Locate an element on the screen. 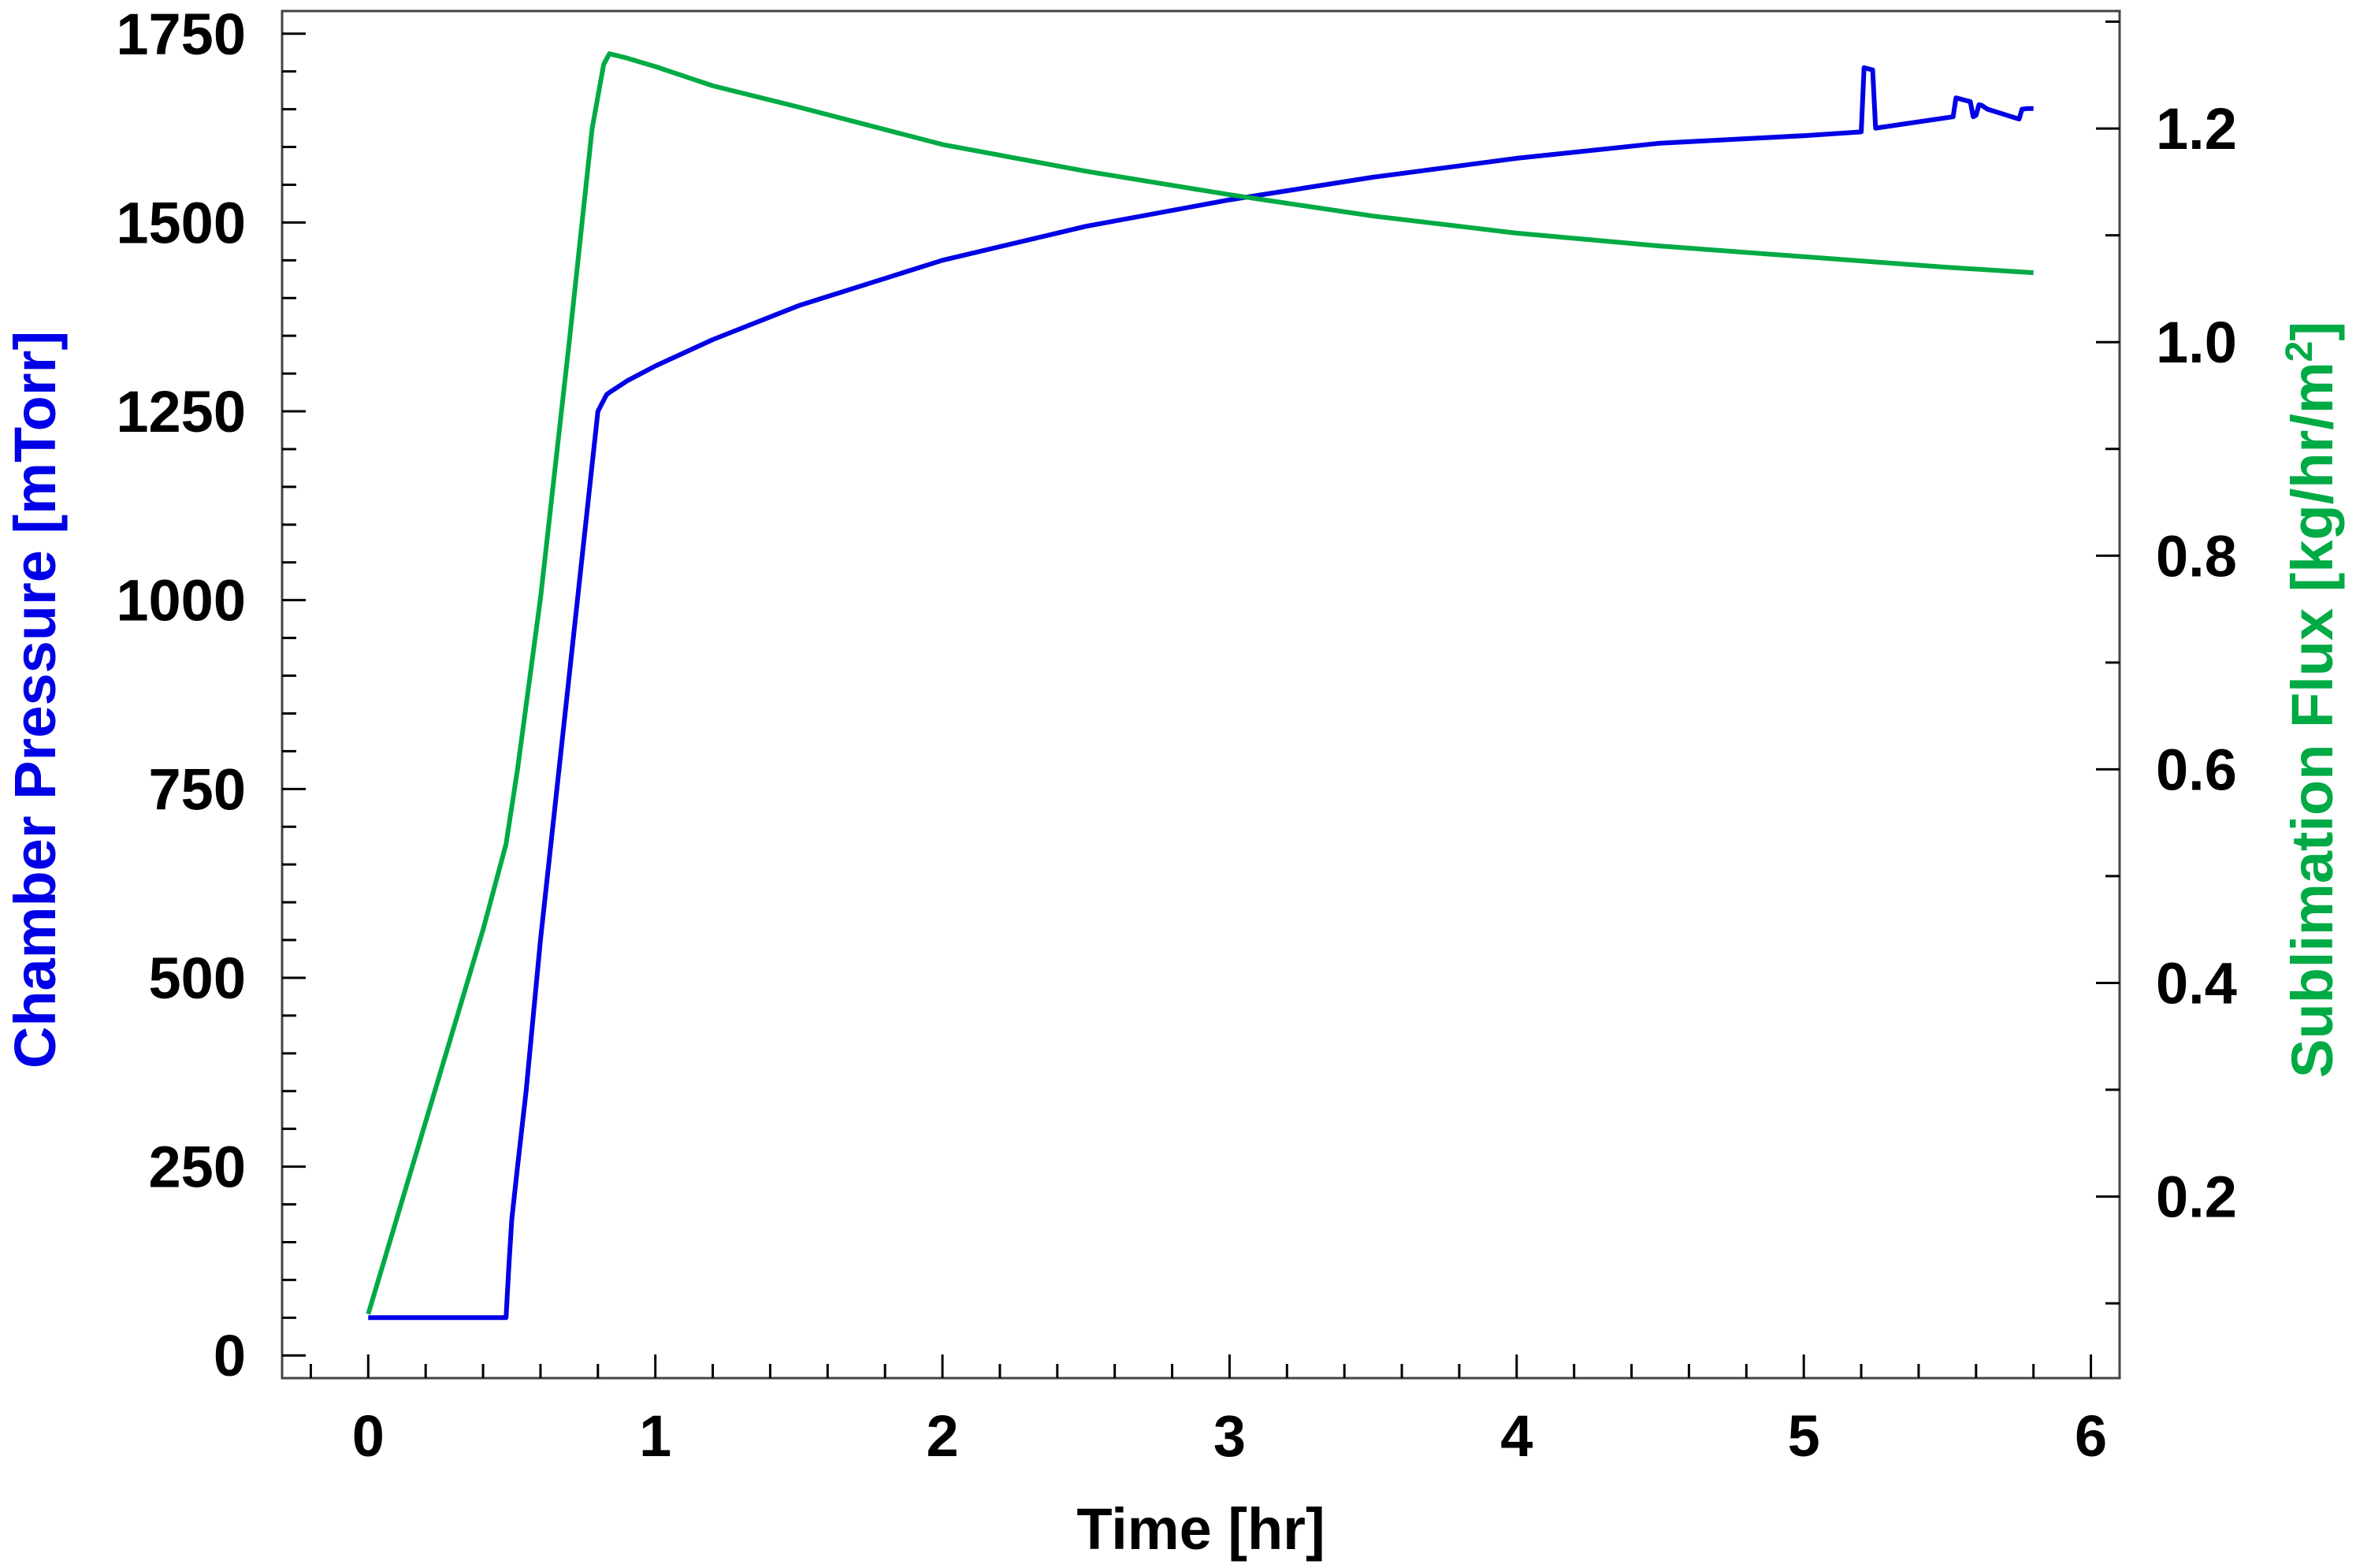  y-tick-label: 250 is located at coordinates (197, 1167).